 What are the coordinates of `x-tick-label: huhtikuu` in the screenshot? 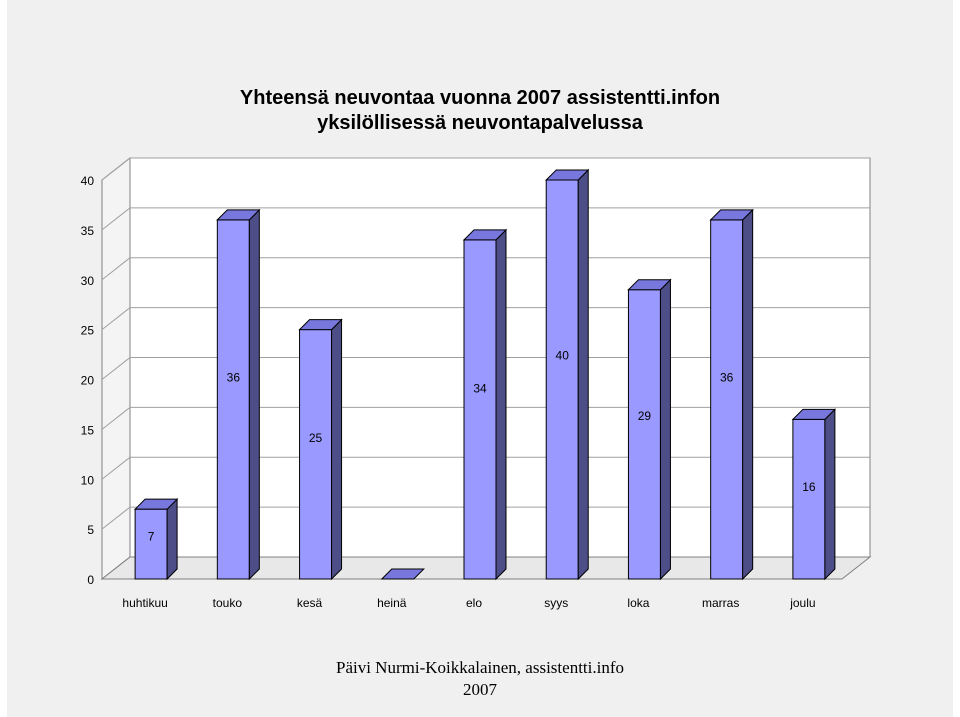 It's located at (144, 603).